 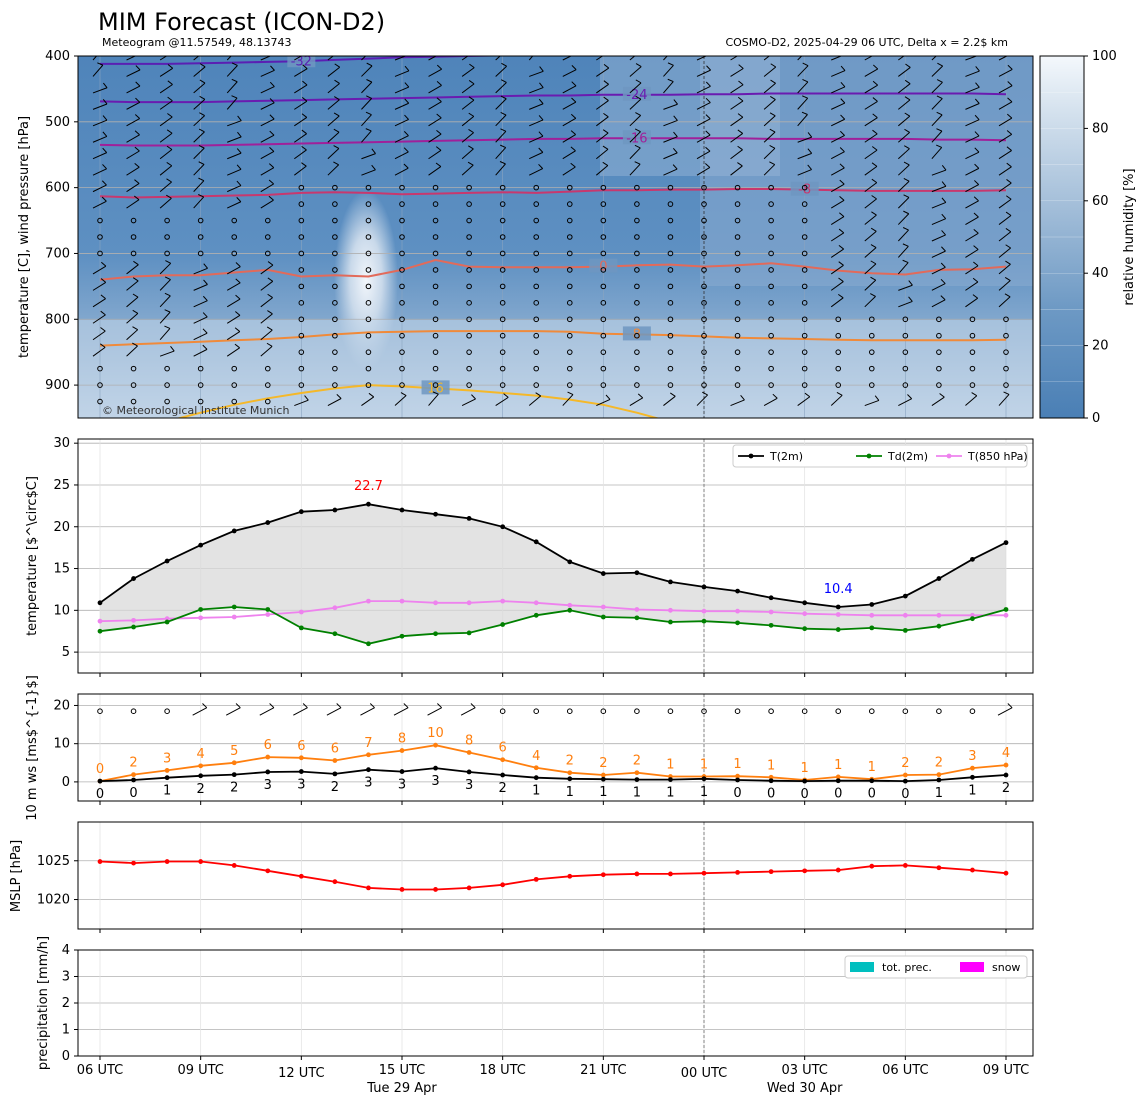 I want to click on precipitation-ytick-label: 0, so click(x=66, y=1056).